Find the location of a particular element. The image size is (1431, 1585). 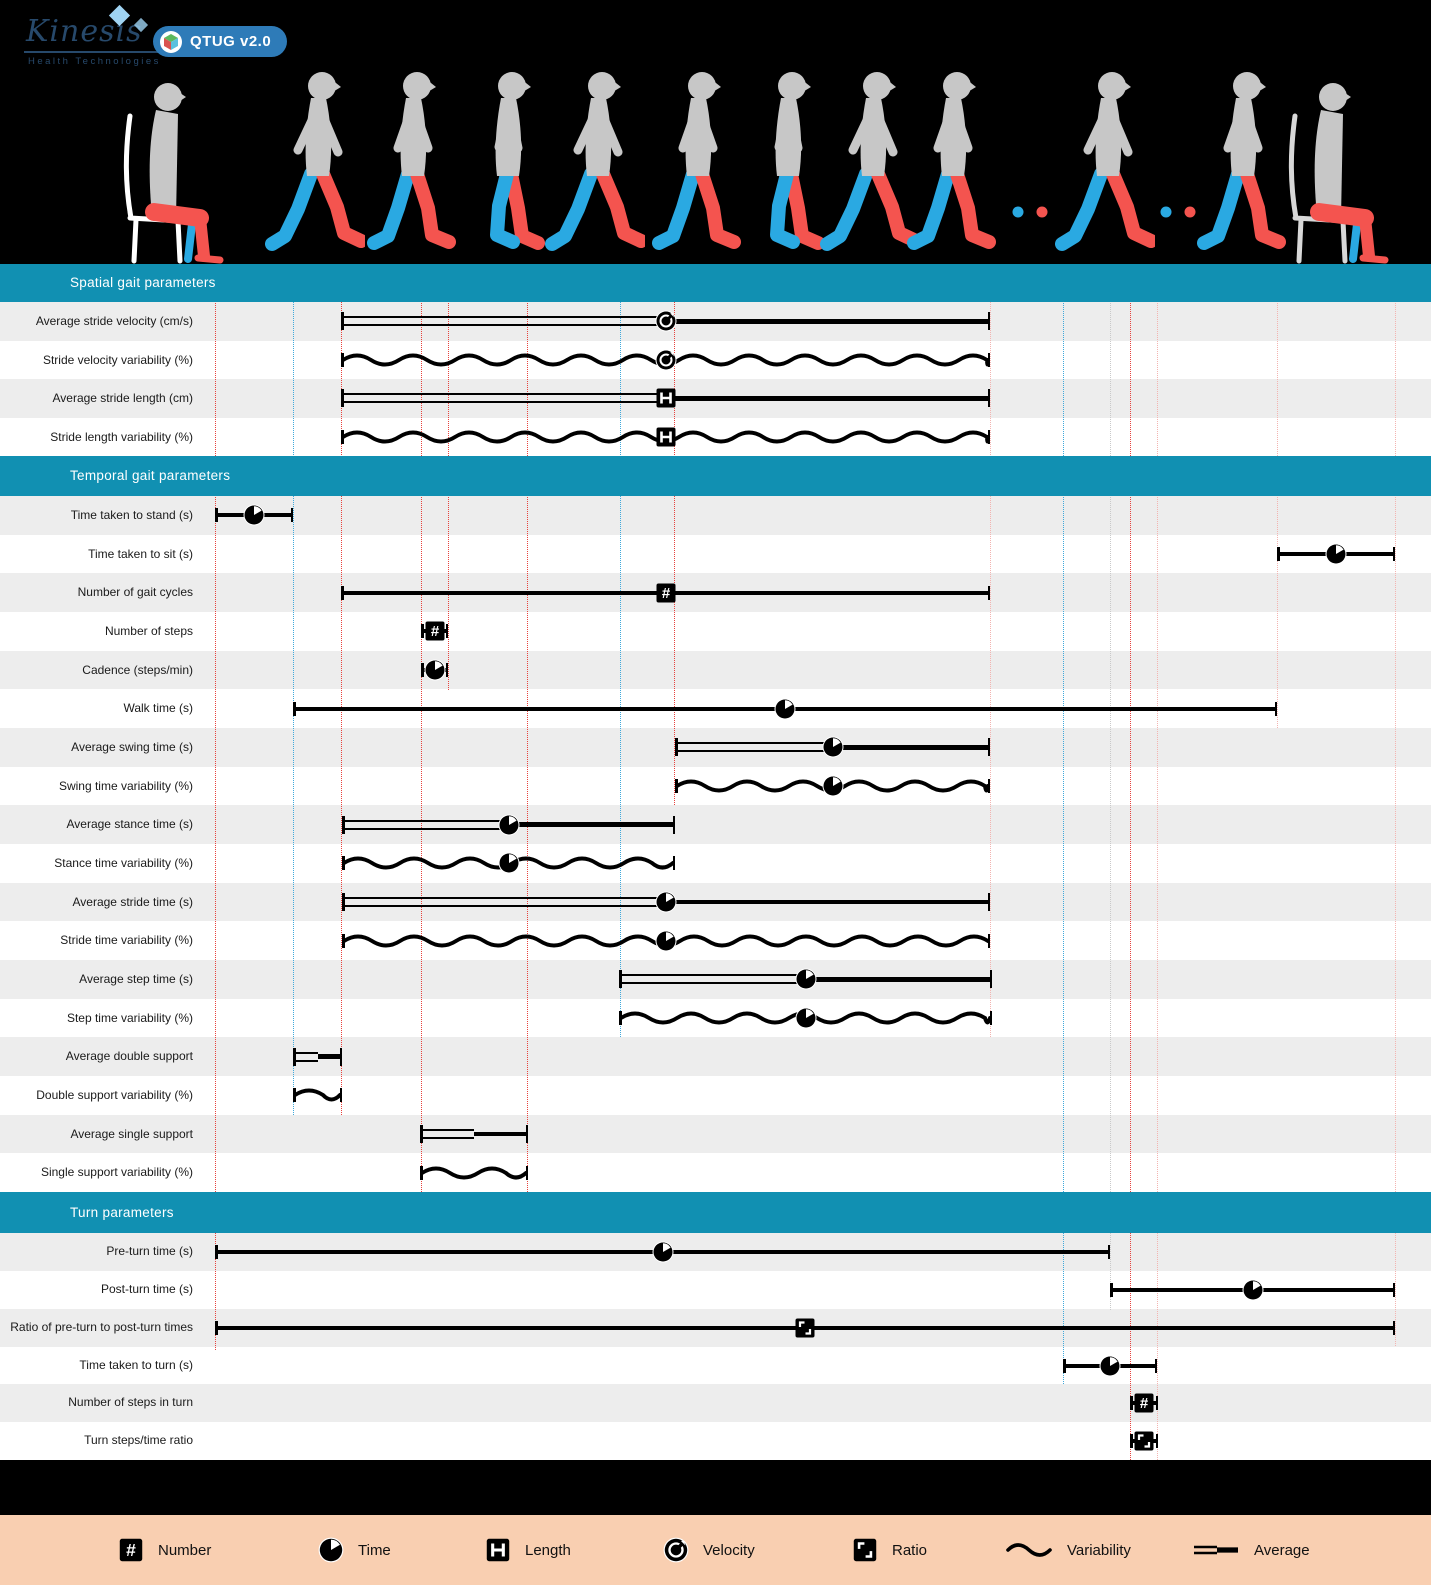

row-label-average-double-support: Average double support is located at coordinates (129, 1056).